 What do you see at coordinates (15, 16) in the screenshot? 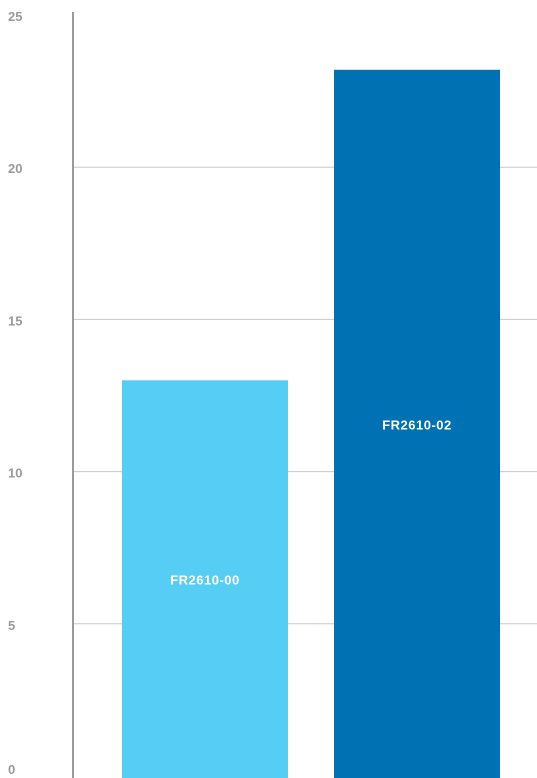
I see `y-tick-label-25: 25` at bounding box center [15, 16].